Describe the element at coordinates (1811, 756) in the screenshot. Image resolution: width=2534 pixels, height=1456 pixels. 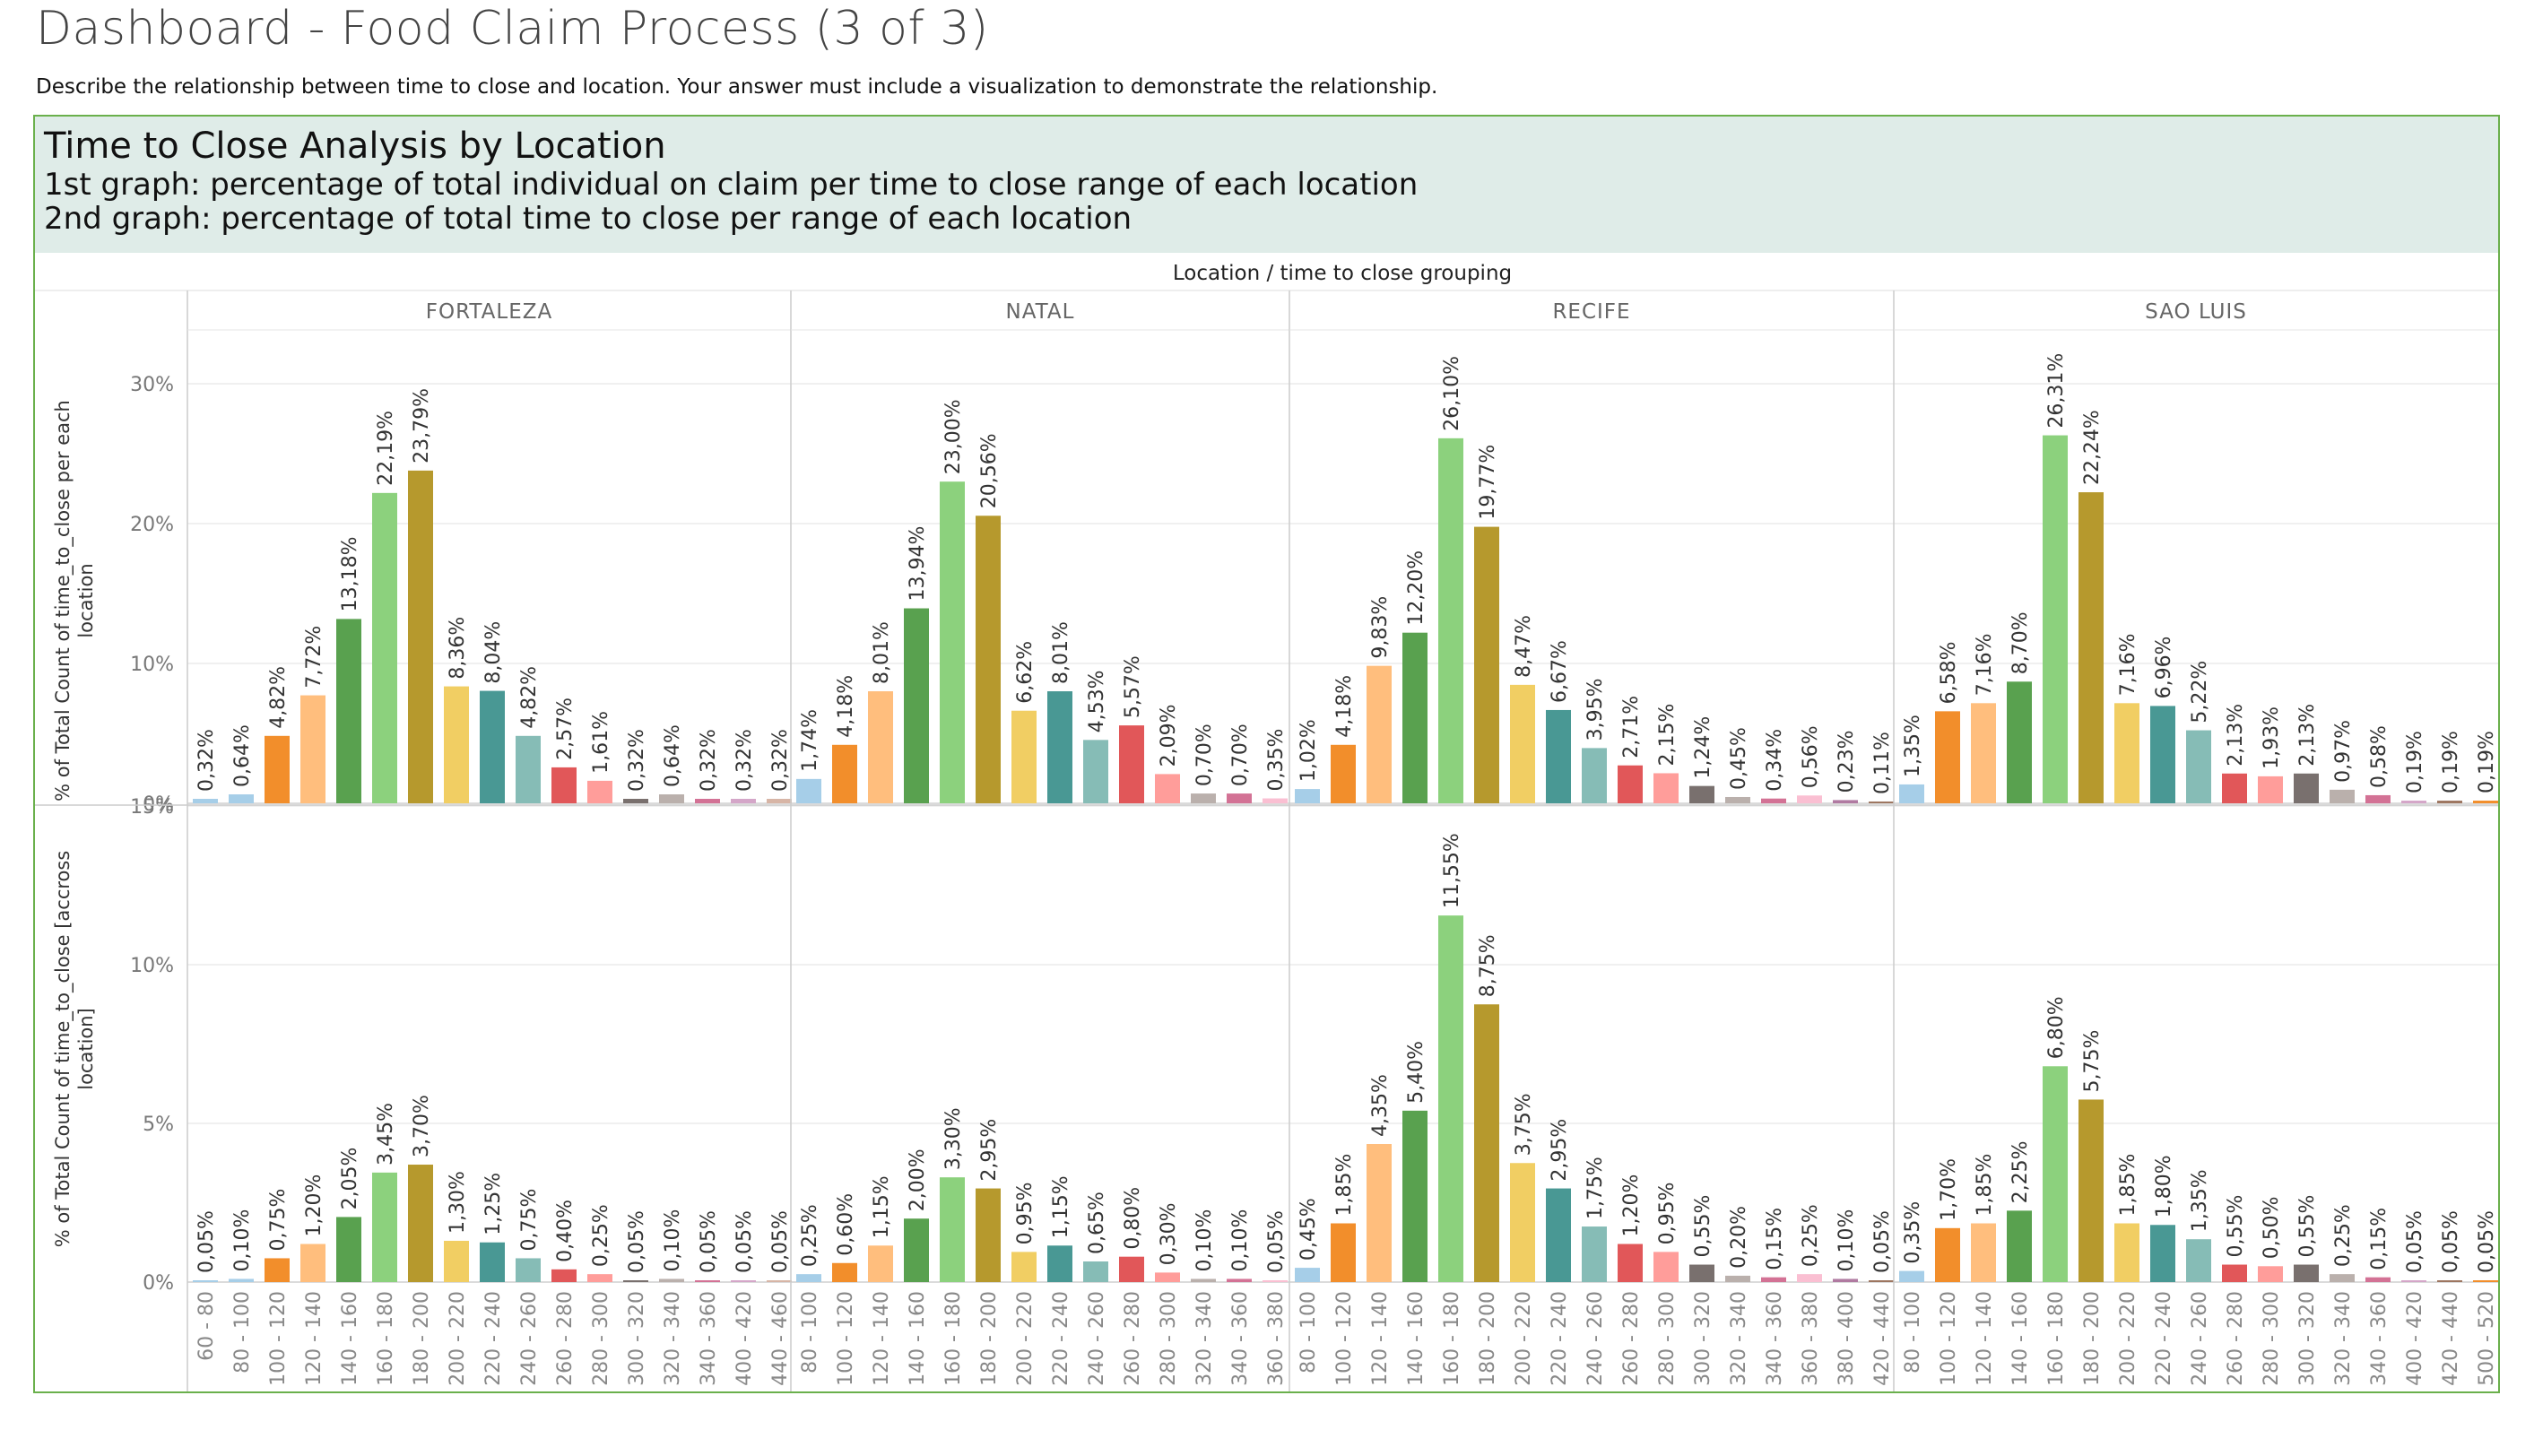
I see `top-data-label: 0,56%` at that location.